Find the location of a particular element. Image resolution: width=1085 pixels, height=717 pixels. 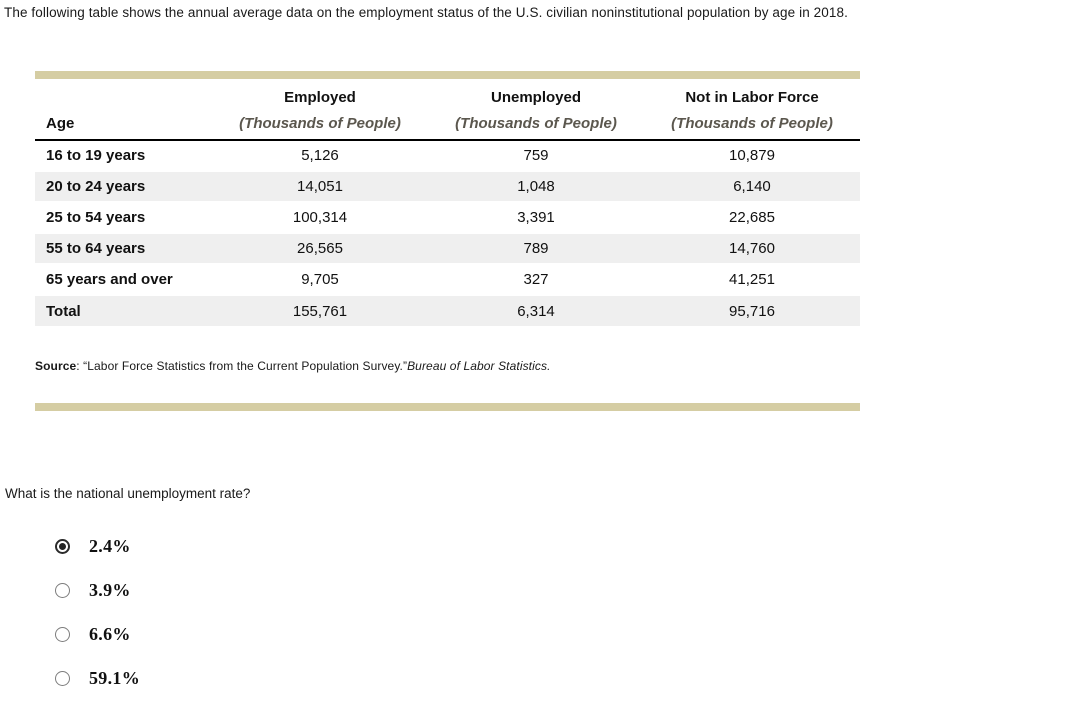

age-cell: Total is located at coordinates (123, 310).